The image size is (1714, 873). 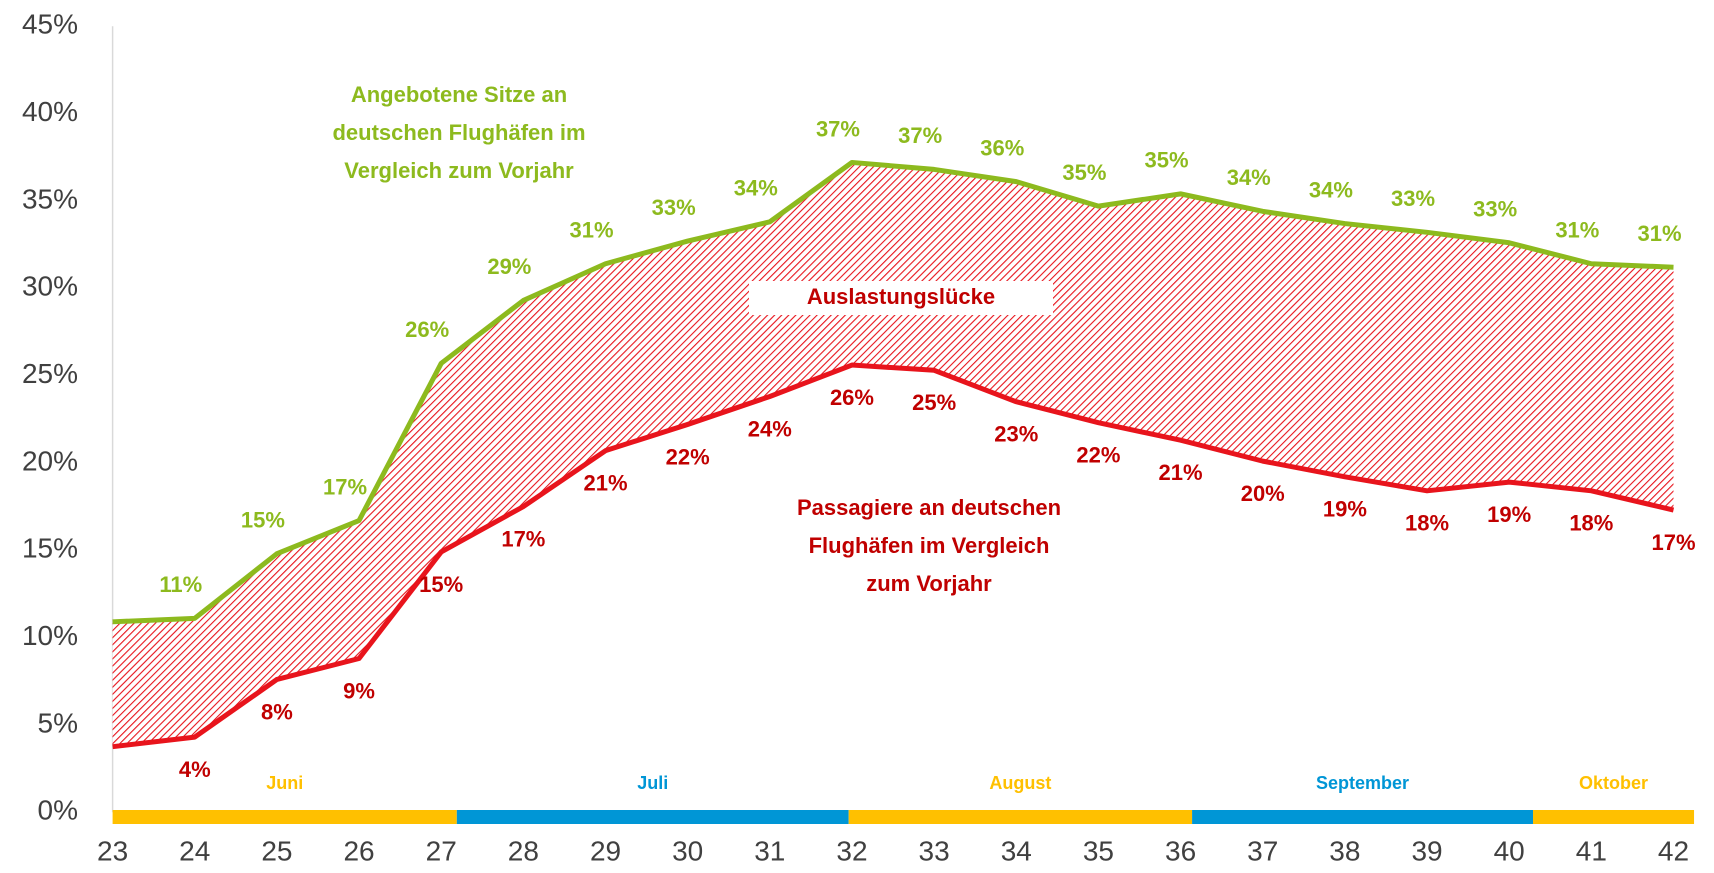 I want to click on y-tick-label: 5%, so click(x=58, y=722).